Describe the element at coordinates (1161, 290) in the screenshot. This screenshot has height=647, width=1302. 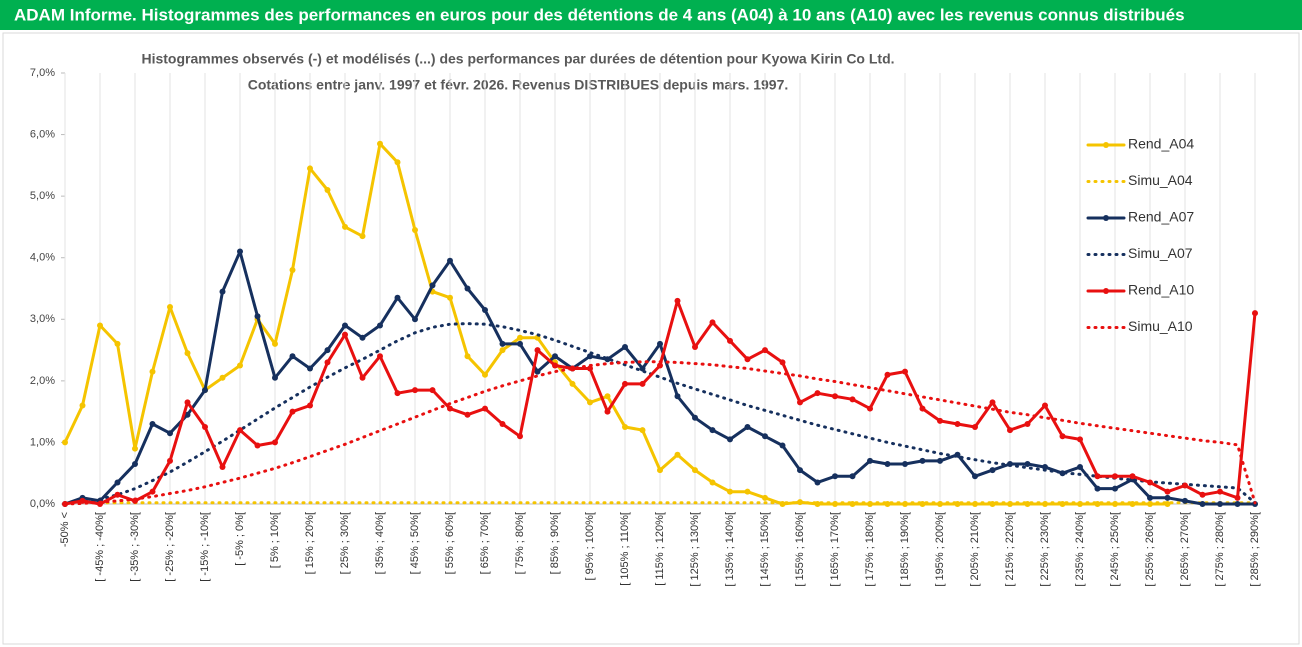
I see `legend-label: Rend_A10` at that location.